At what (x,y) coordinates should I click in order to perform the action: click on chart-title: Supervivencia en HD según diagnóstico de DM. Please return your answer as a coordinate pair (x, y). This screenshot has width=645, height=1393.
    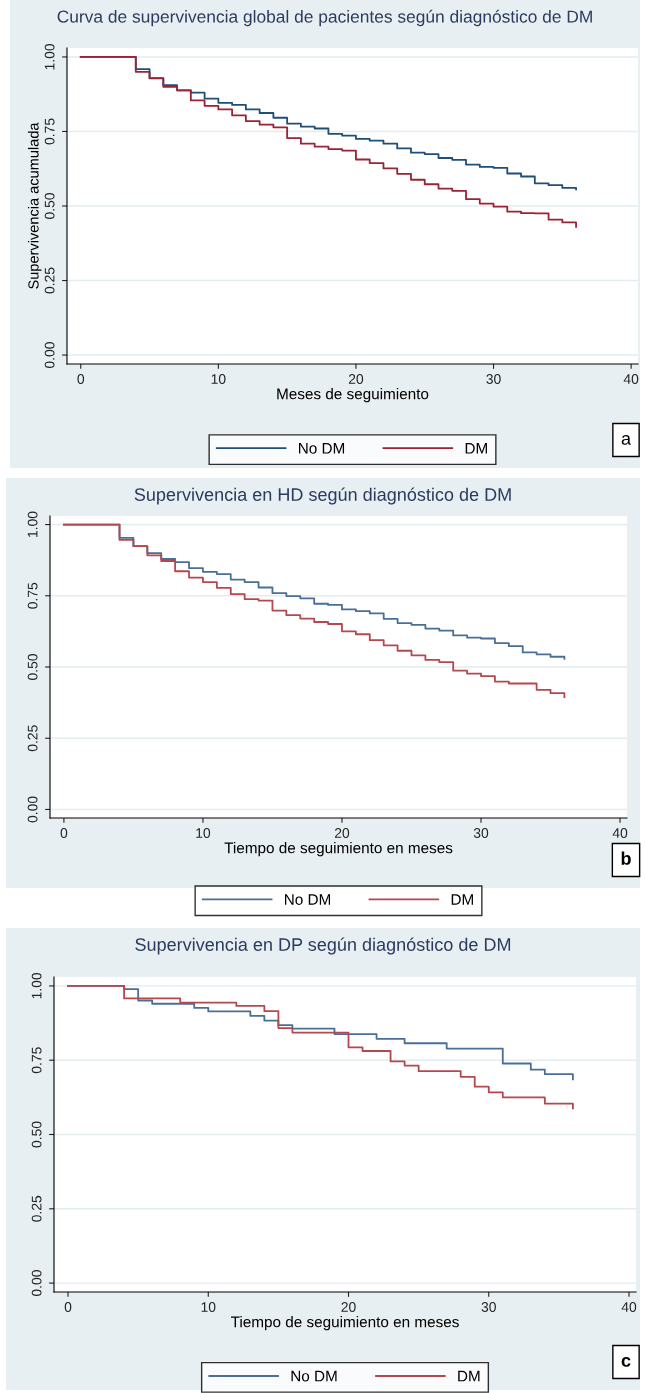
    Looking at the image, I should click on (322, 496).